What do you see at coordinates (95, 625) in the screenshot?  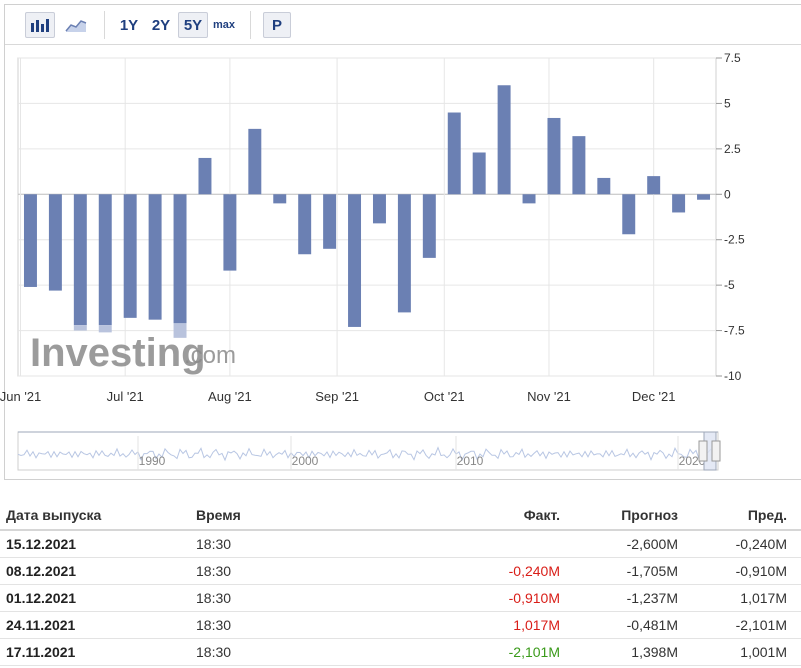 I see `row-date: 24.11.2021` at bounding box center [95, 625].